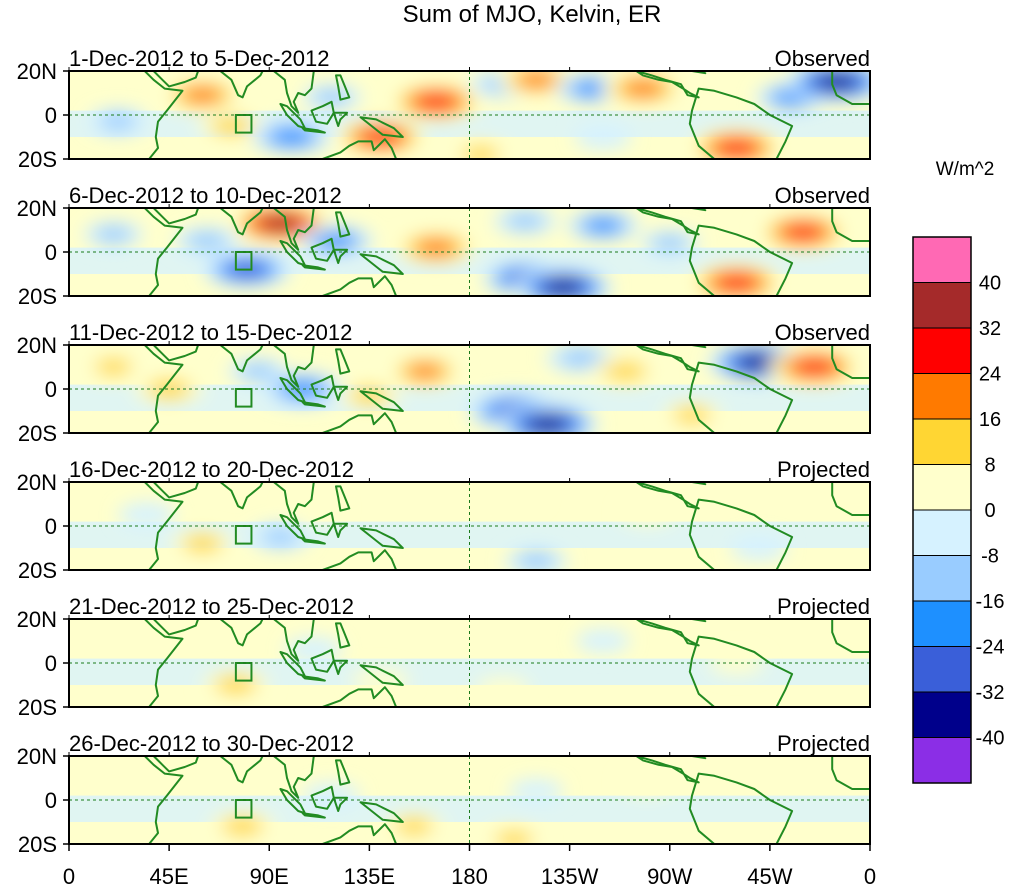 This screenshot has width=1021, height=889. I want to click on panel-period: 6-Dec-2012 to 10-Dec-2012, so click(205, 195).